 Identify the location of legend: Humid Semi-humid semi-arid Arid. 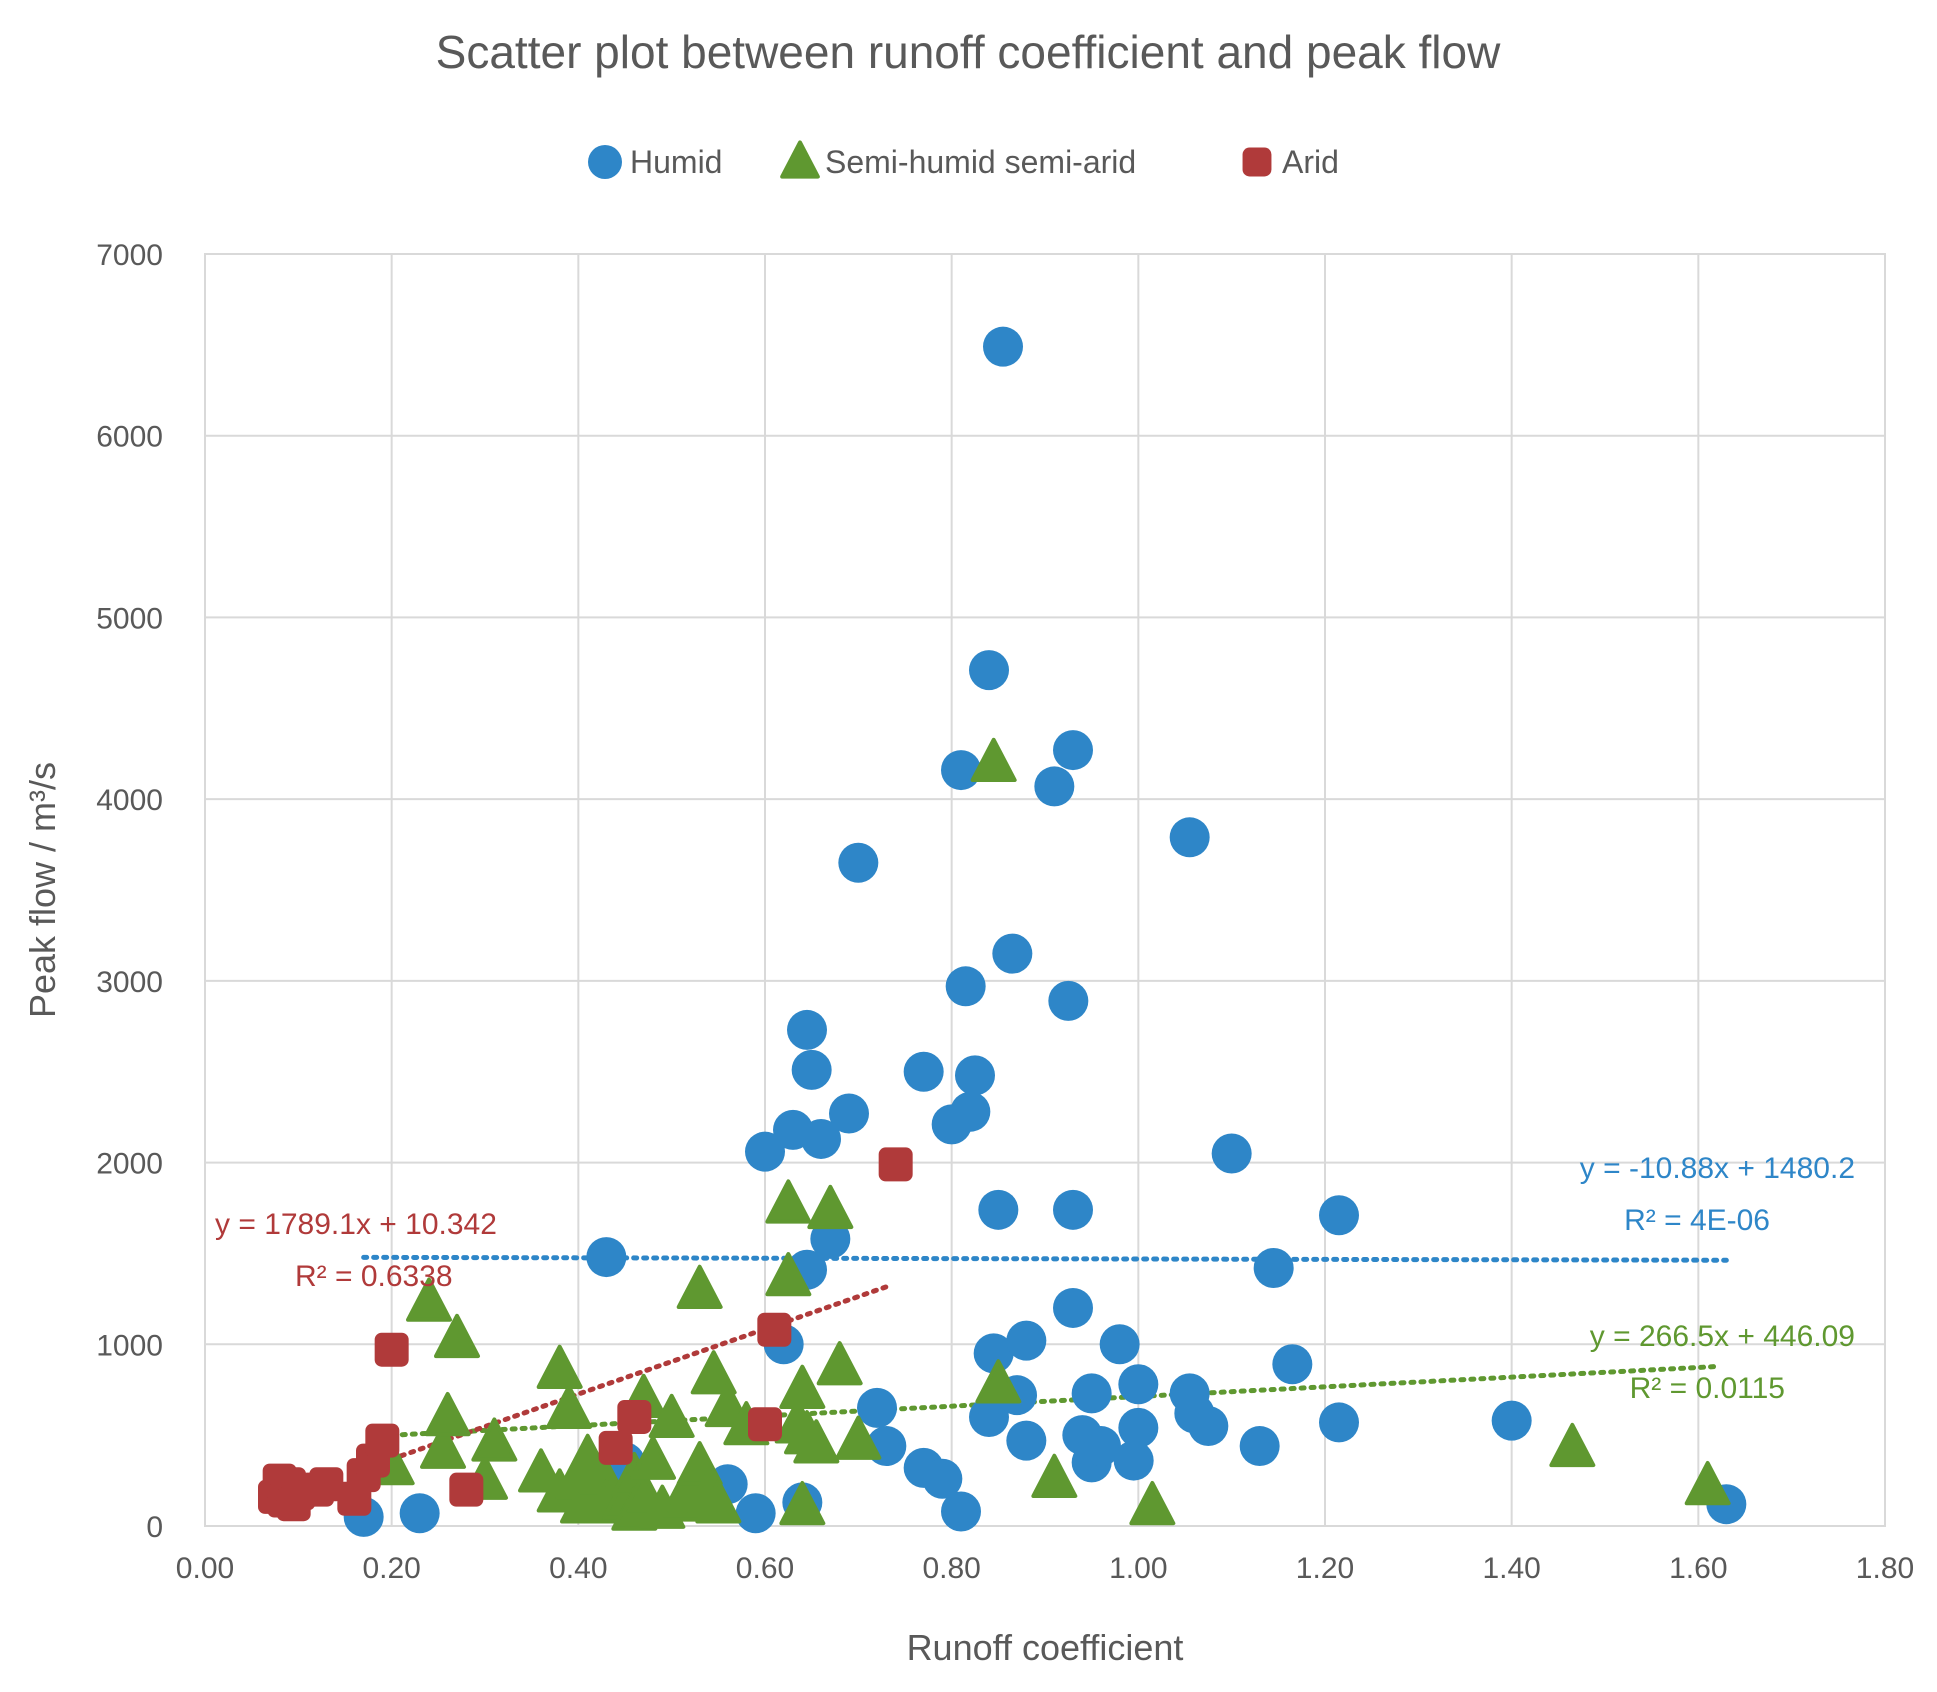
(963, 160).